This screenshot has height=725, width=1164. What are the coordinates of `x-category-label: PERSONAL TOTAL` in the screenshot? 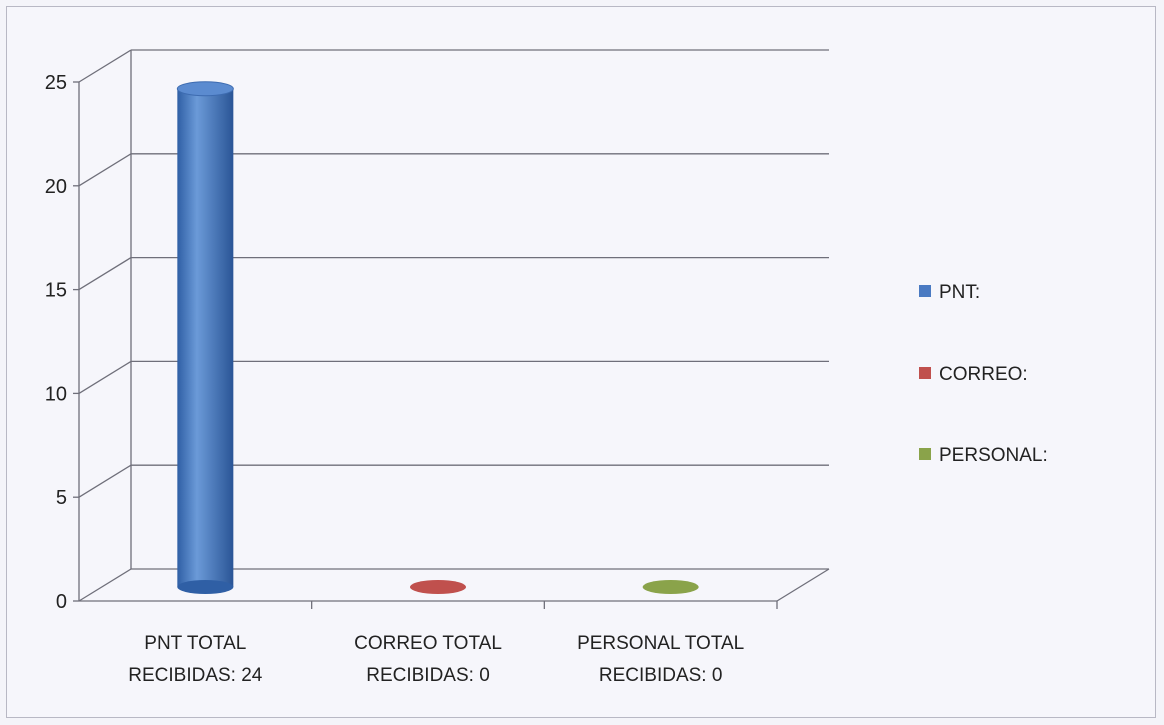 It's located at (660, 643).